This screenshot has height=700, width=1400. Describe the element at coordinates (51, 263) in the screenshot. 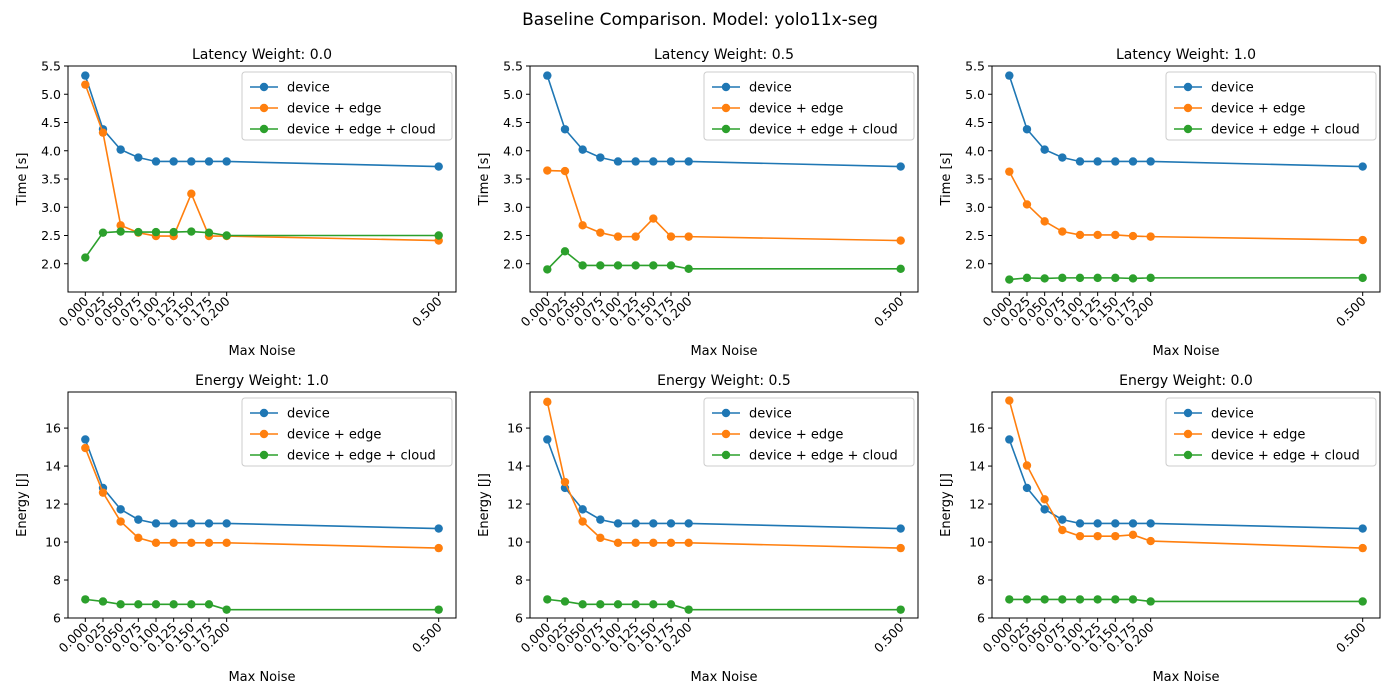

I see `y-tick-label: 2.0` at that location.